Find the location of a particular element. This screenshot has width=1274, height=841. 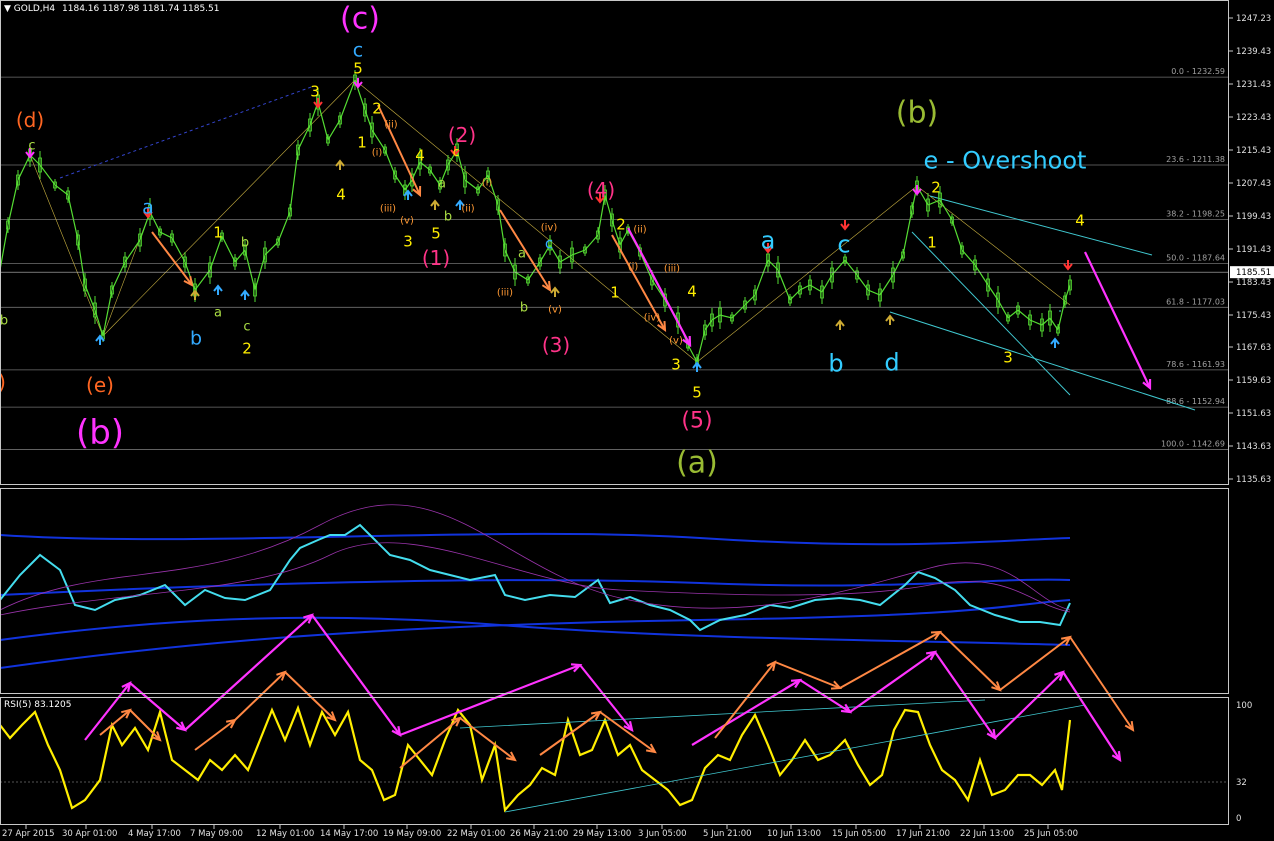

fib-label: 78.6 - 1161.93 is located at coordinates (1195, 364).